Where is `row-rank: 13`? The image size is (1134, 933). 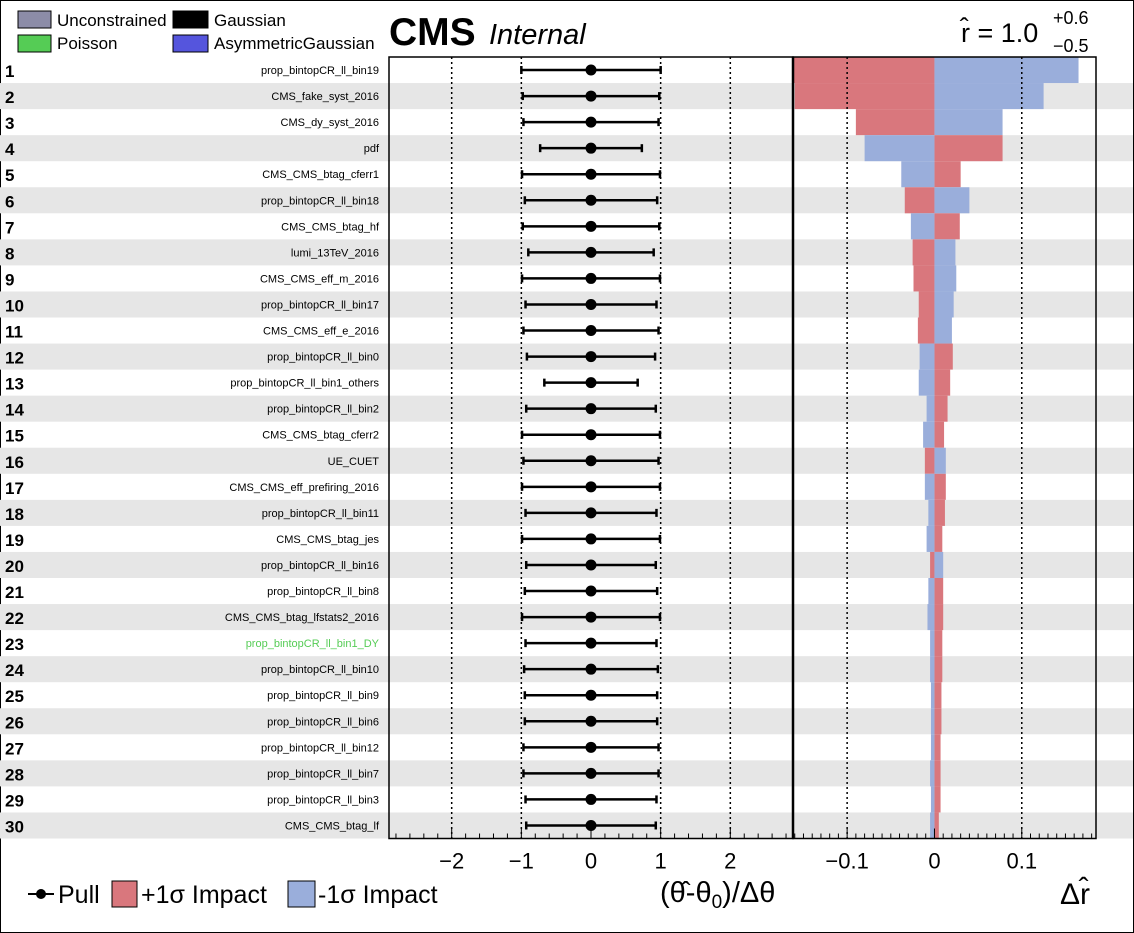 row-rank: 13 is located at coordinates (14, 384).